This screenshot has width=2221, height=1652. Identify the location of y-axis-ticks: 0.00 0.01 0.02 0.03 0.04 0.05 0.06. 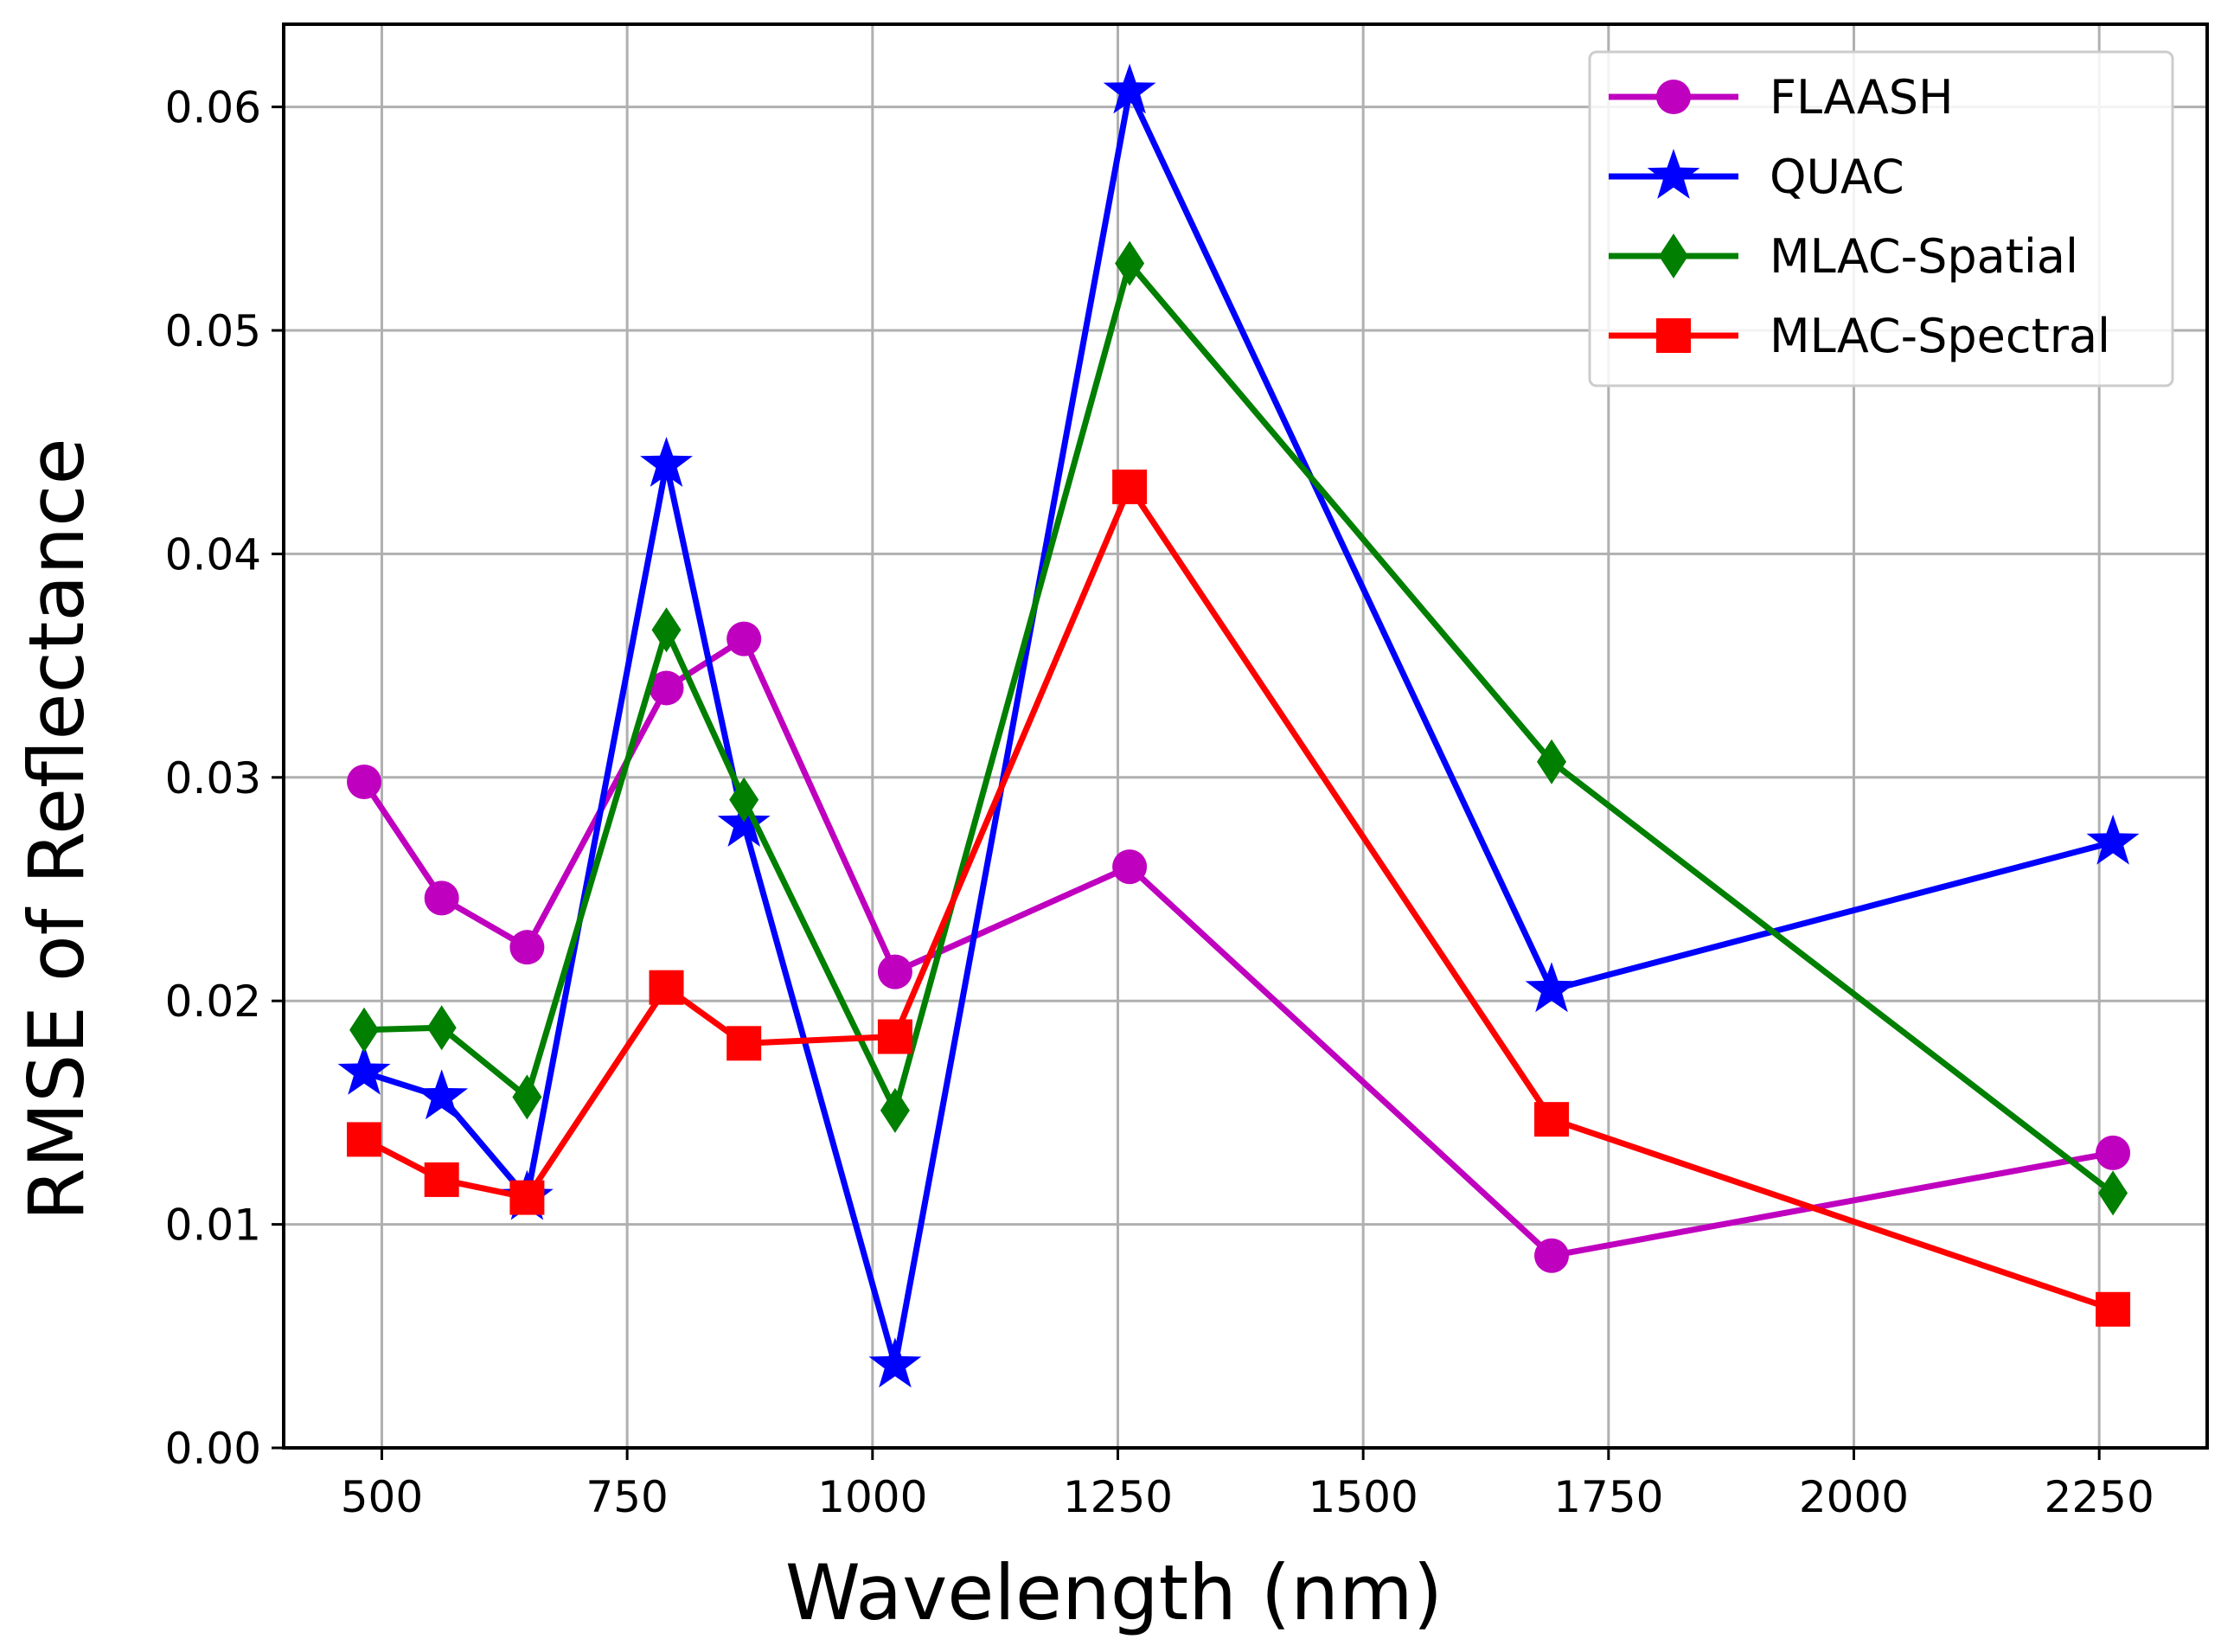
(224, 778).